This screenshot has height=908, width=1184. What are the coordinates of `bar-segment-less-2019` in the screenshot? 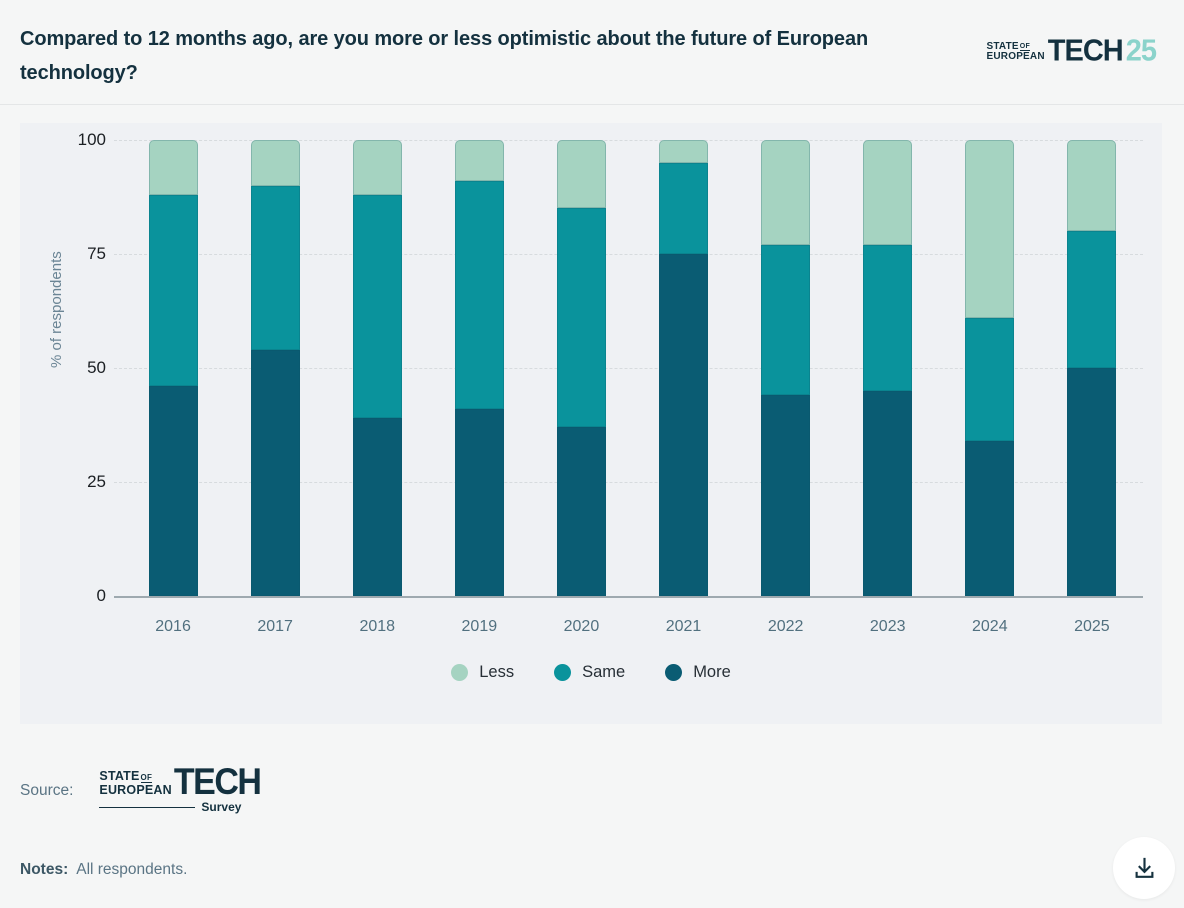 It's located at (479, 161).